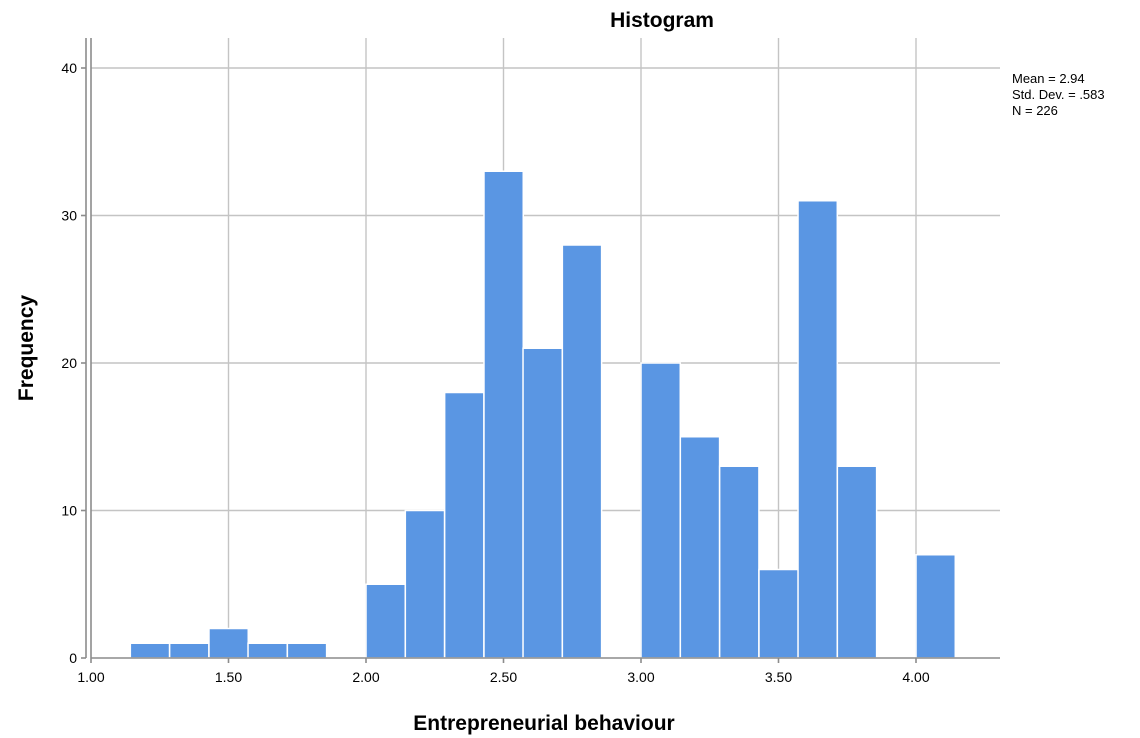  What do you see at coordinates (69, 68) in the screenshot?
I see `y-tick-label: 40` at bounding box center [69, 68].